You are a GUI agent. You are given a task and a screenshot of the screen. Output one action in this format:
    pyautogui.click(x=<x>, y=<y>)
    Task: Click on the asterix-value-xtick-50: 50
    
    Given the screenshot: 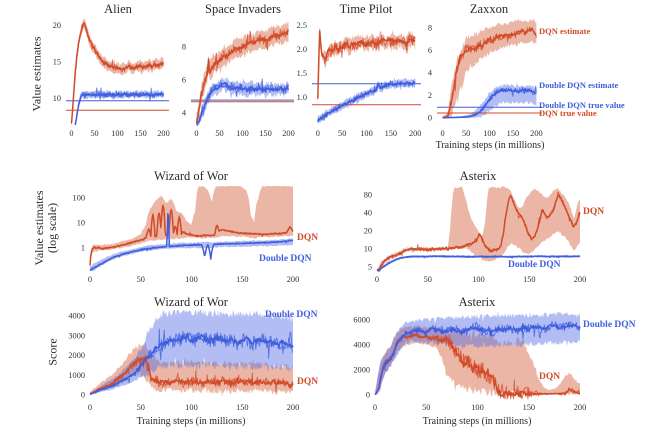 What is the action you would take?
    pyautogui.click(x=428, y=279)
    